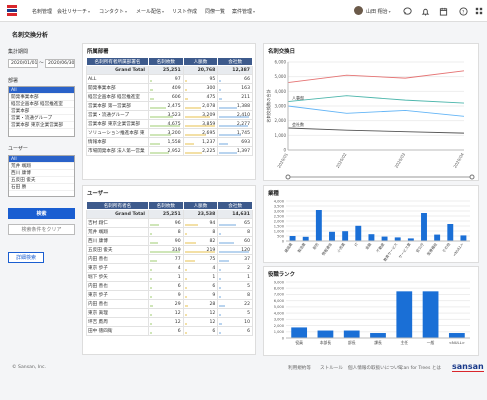 The image size is (487, 400). Describe the element at coordinates (41, 159) in the screenshot. I see `user-option: All` at that location.